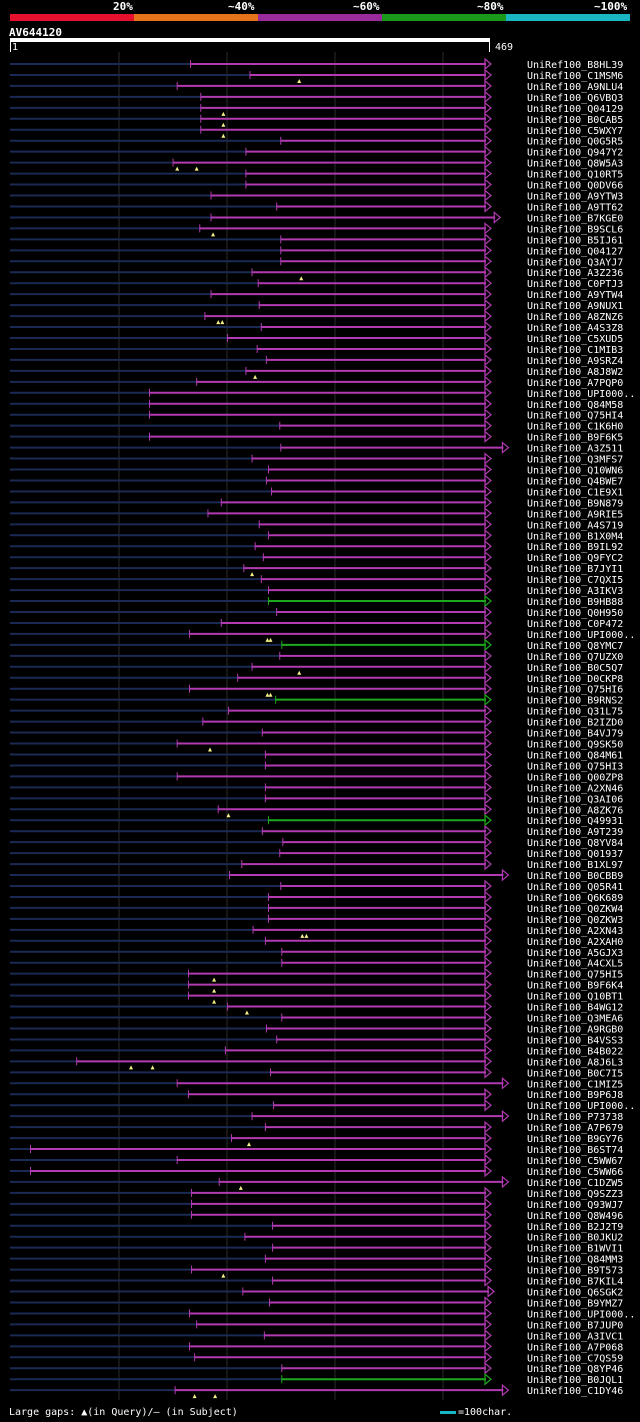  I want to click on hit-label: UniRef100_Q8YV84, so click(575, 843).